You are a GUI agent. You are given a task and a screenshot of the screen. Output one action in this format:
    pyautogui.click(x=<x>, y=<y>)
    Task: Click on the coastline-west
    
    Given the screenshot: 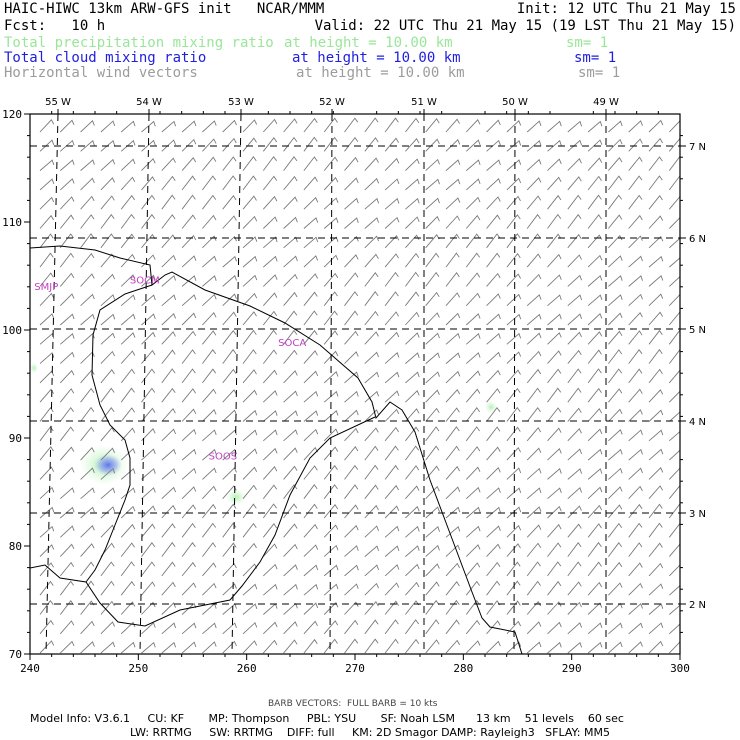 What is the action you would take?
    pyautogui.click(x=119, y=433)
    